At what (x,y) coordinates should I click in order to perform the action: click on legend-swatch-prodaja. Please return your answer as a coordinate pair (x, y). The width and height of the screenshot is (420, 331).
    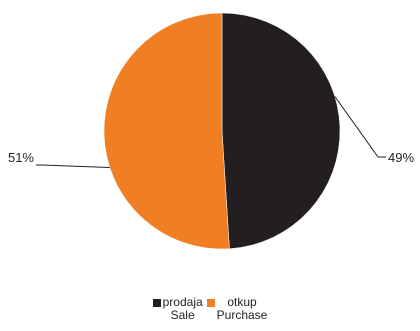
    Looking at the image, I should click on (156, 303).